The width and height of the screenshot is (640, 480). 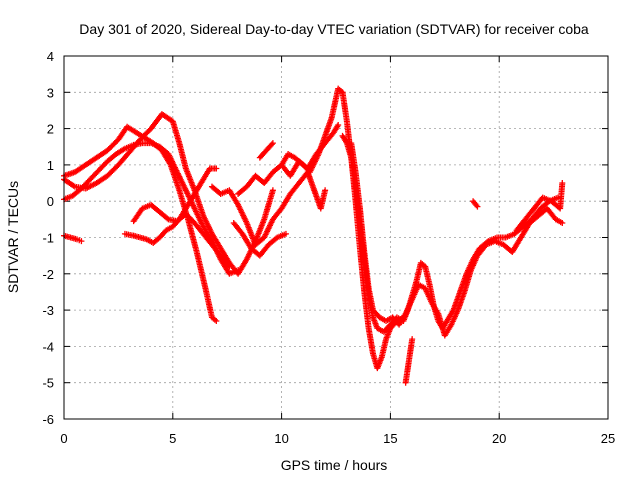 I want to click on series-s6, so click(x=181, y=235).